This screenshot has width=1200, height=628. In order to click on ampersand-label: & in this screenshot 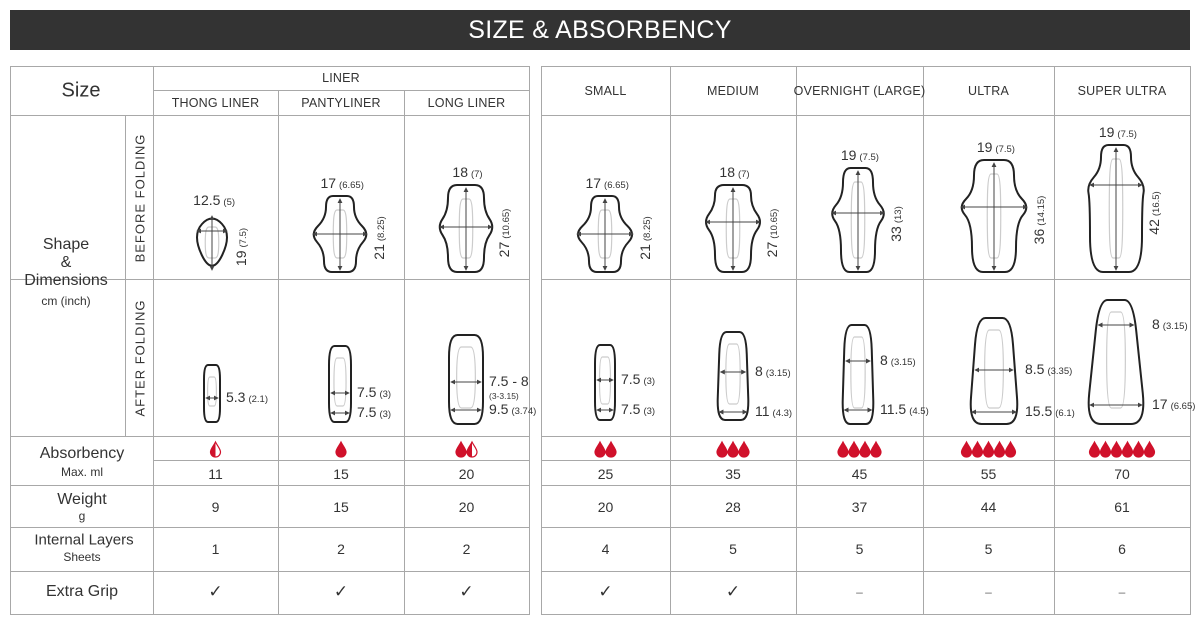, I will do `click(66, 262)`.